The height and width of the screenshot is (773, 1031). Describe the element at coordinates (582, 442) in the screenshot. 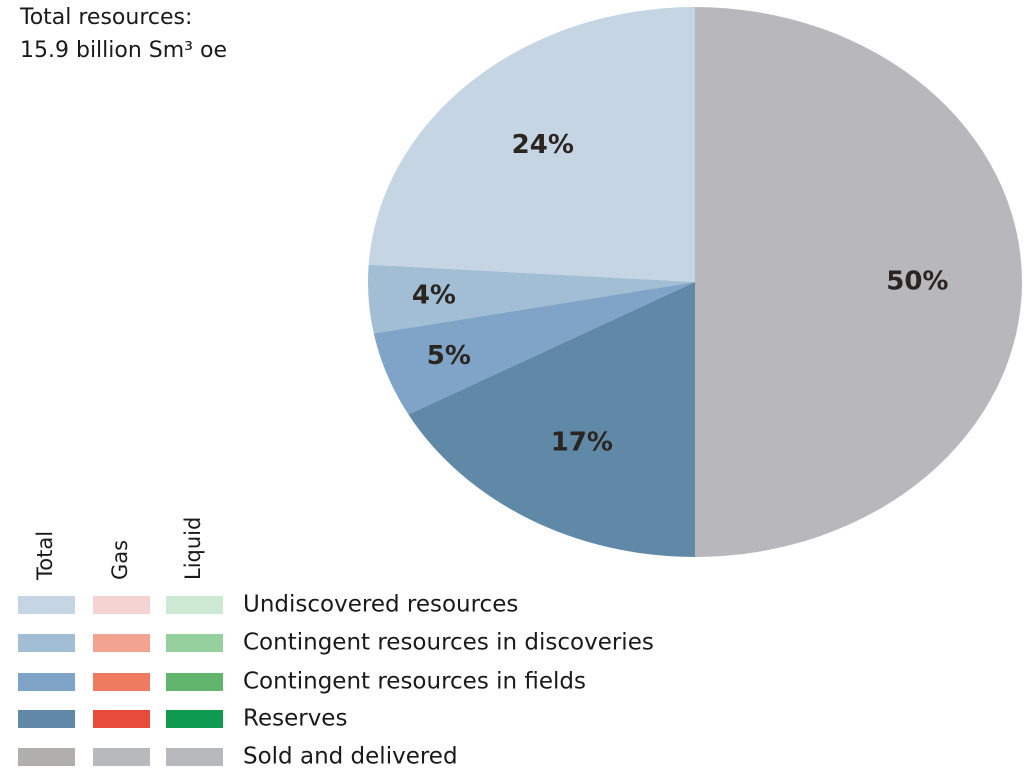

I see `data-label: 17%` at that location.